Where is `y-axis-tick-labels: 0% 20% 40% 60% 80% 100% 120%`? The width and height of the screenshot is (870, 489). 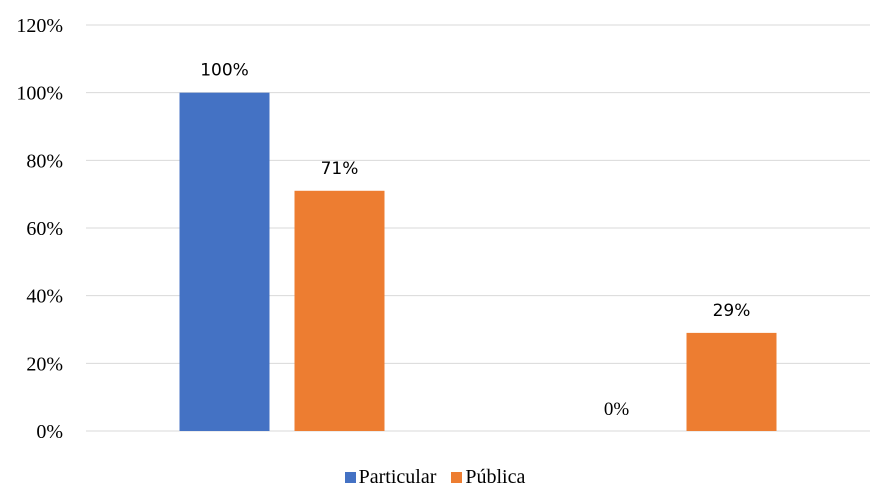 y-axis-tick-labels: 0% 20% 40% 60% 80% 100% 120% is located at coordinates (39, 229).